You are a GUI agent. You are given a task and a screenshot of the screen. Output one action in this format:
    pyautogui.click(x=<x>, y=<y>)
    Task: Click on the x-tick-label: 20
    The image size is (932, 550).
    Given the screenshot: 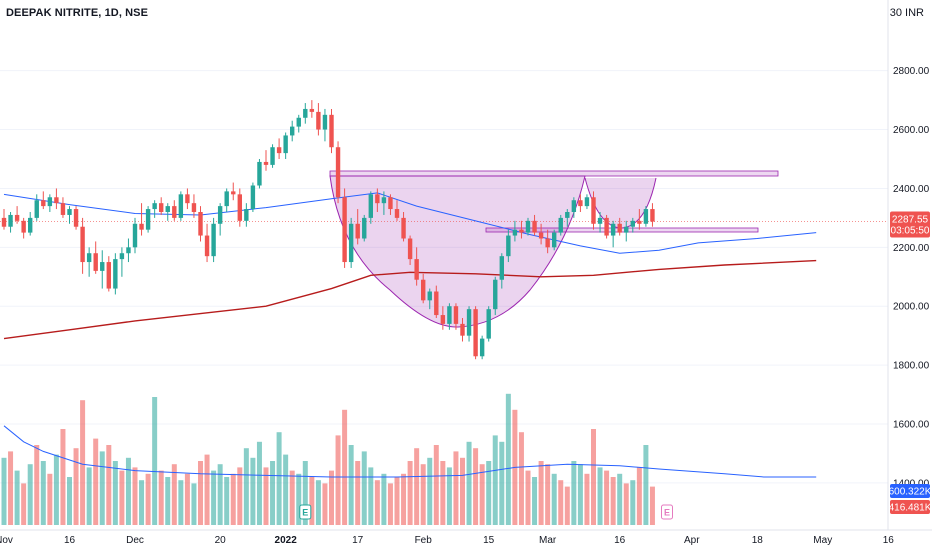 What is the action you would take?
    pyautogui.click(x=221, y=540)
    